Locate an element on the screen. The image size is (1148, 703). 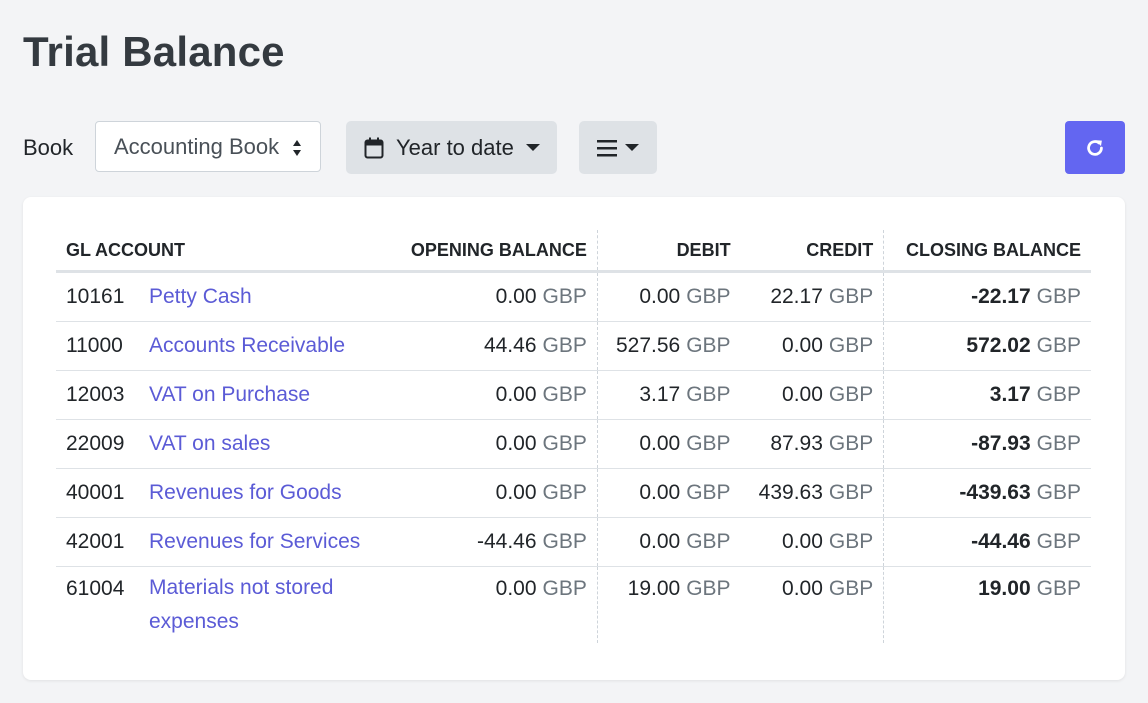
credit-cell: 87.93 GBP is located at coordinates (812, 444).